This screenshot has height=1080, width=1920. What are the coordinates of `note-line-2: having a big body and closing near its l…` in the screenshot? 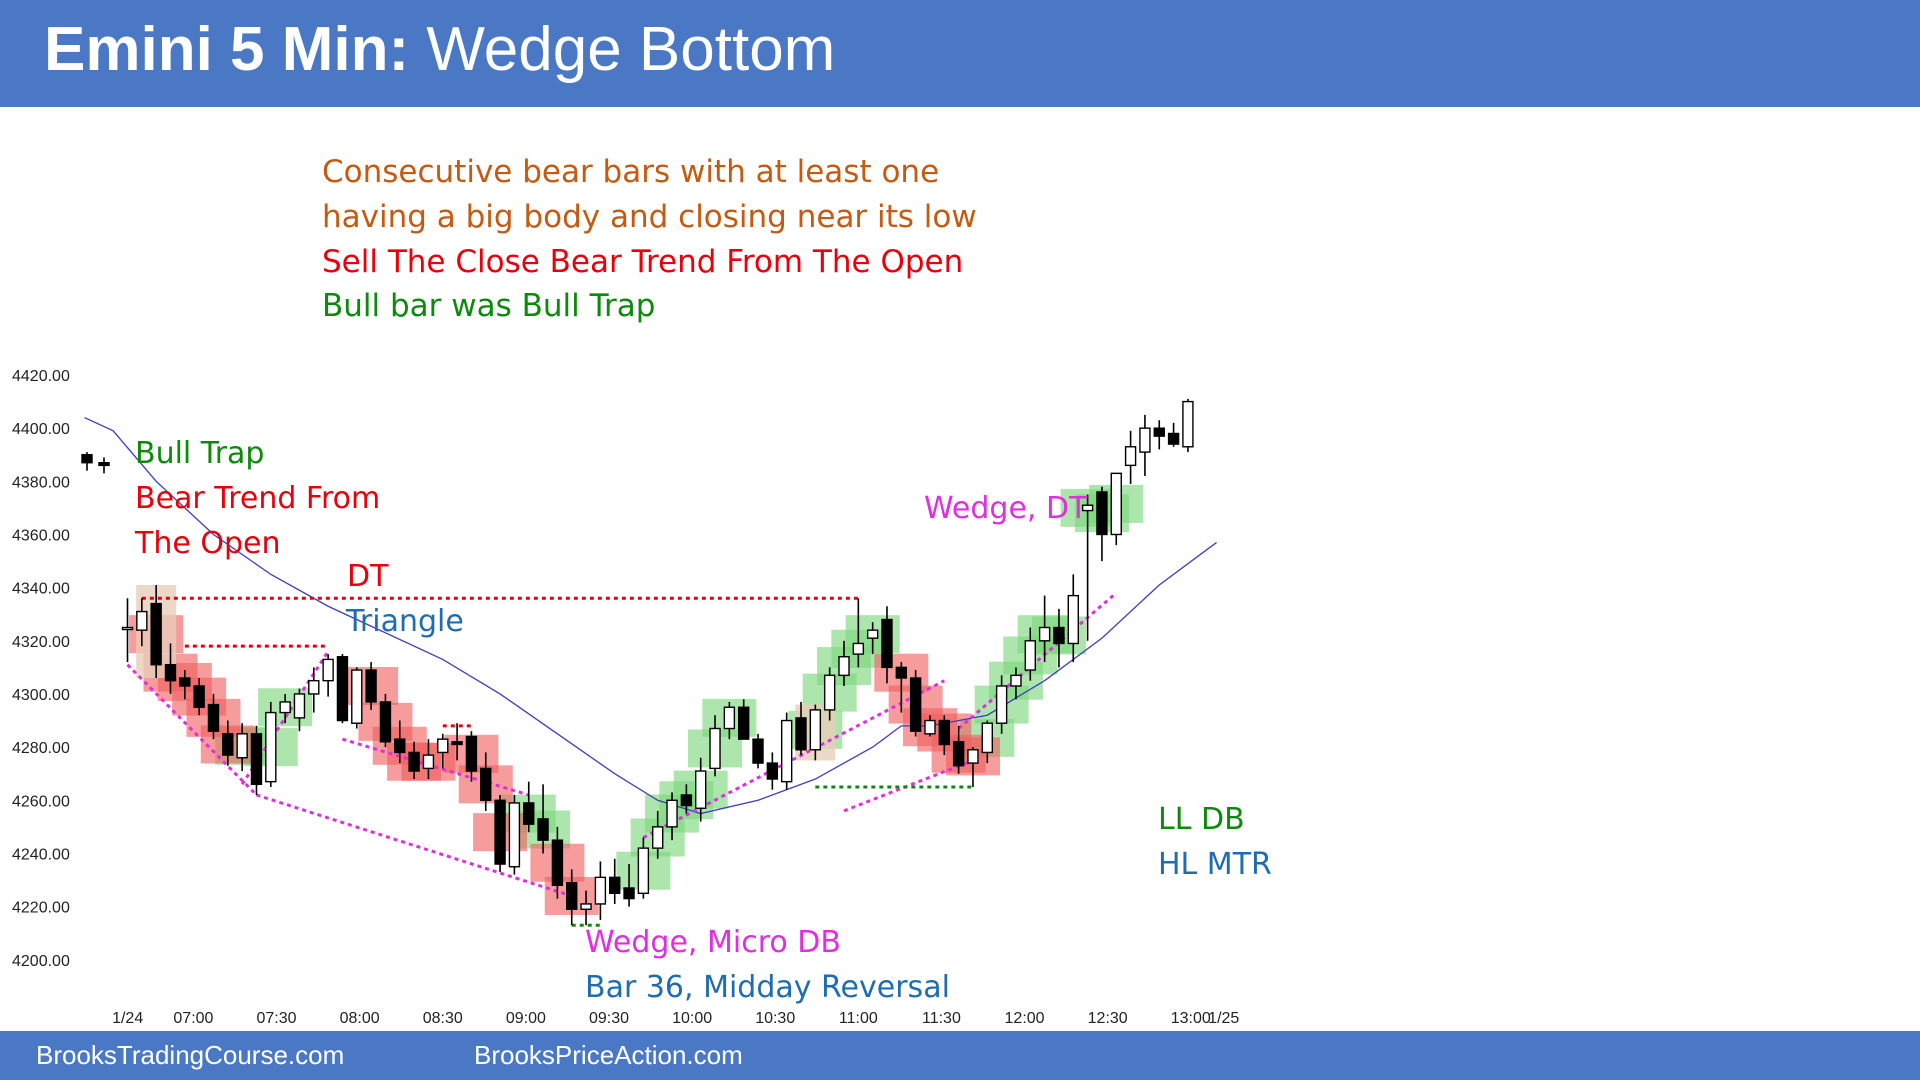 It's located at (649, 217).